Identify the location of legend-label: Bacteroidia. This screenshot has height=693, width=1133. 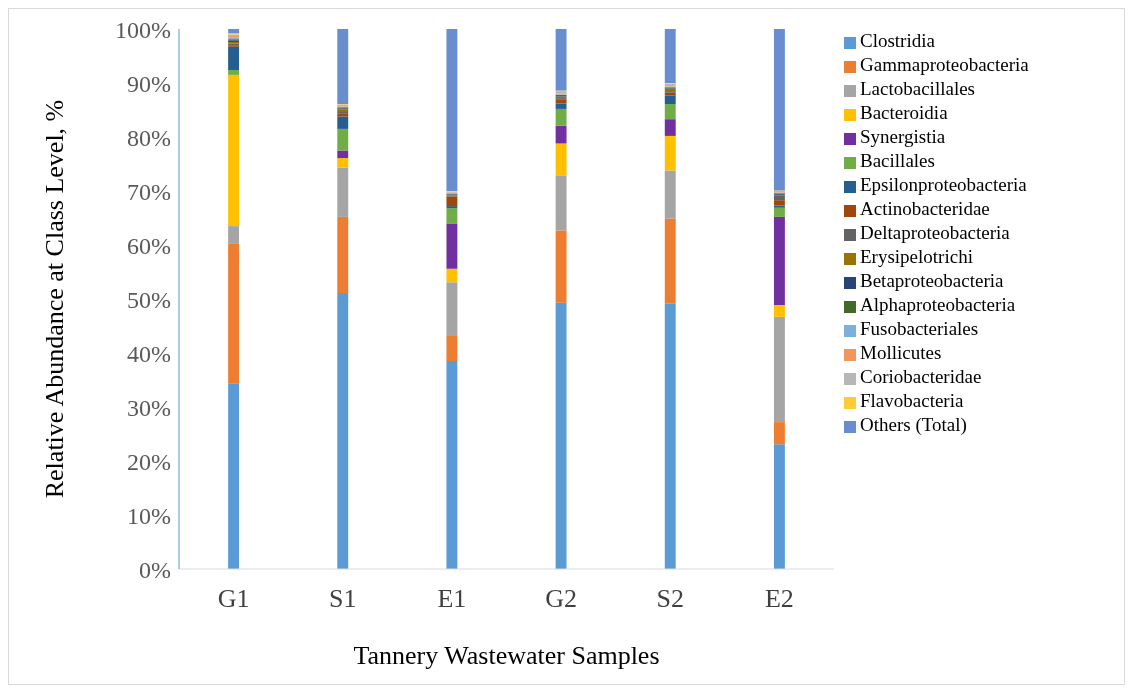
(904, 112).